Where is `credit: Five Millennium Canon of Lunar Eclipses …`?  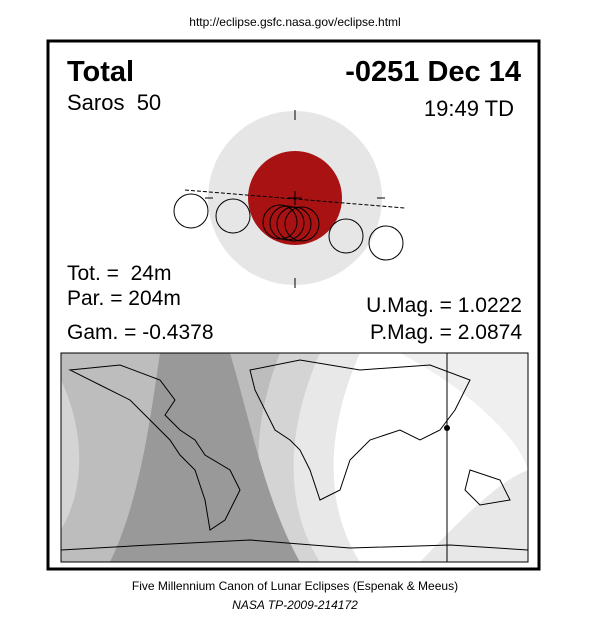 credit: Five Millennium Canon of Lunar Eclipses … is located at coordinates (295, 586).